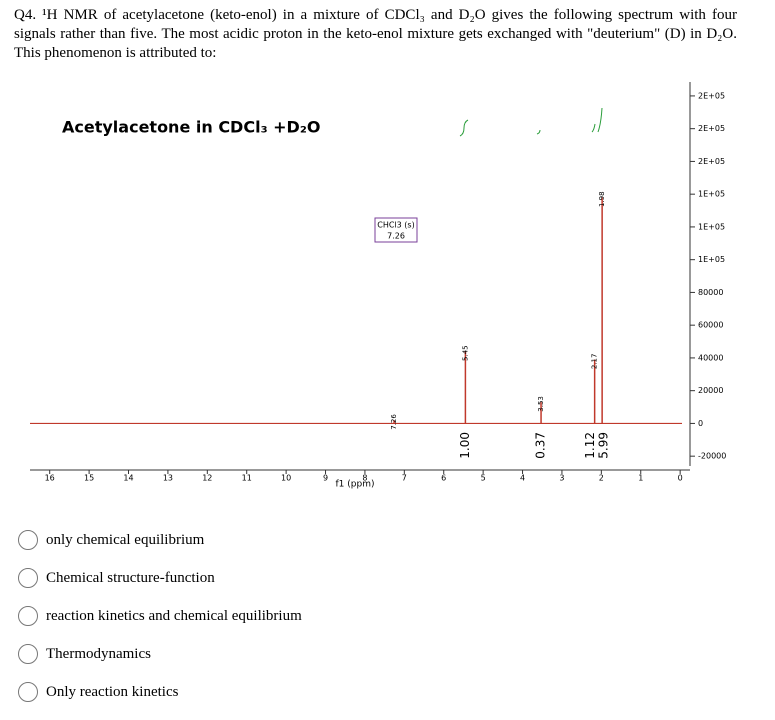 The width and height of the screenshot is (775, 720). Describe the element at coordinates (404, 478) in the screenshot. I see `x-tick-label: 7` at that location.